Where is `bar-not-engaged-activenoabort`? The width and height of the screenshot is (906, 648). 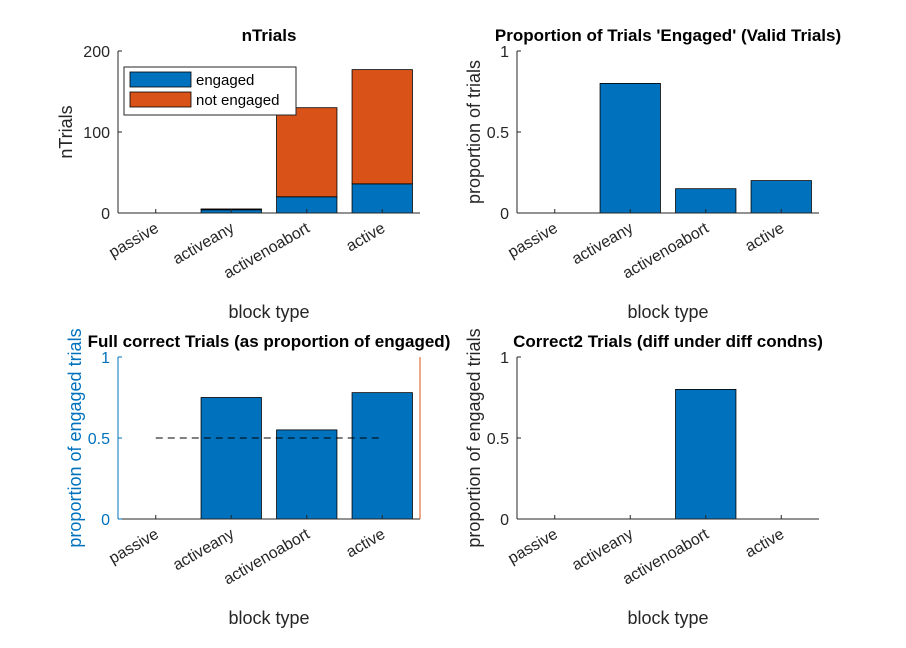
bar-not-engaged-activenoabort is located at coordinates (307, 152).